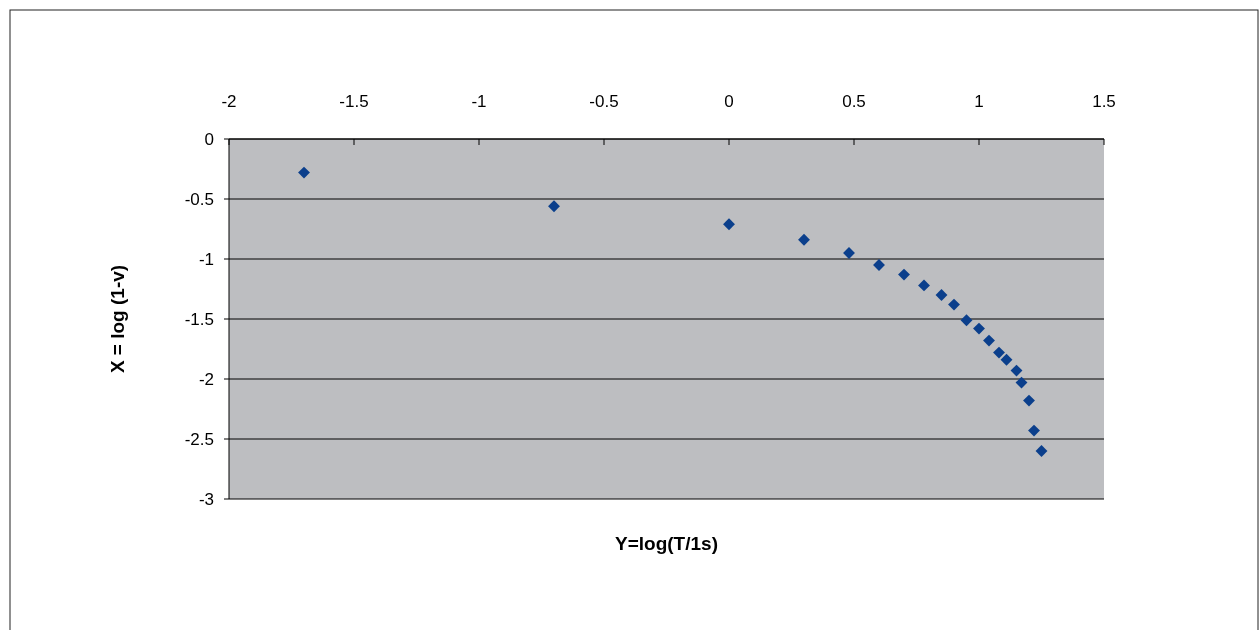 This screenshot has height=630, width=1260. What do you see at coordinates (1104, 101) in the screenshot?
I see `x-tick-label: 1.5` at bounding box center [1104, 101].